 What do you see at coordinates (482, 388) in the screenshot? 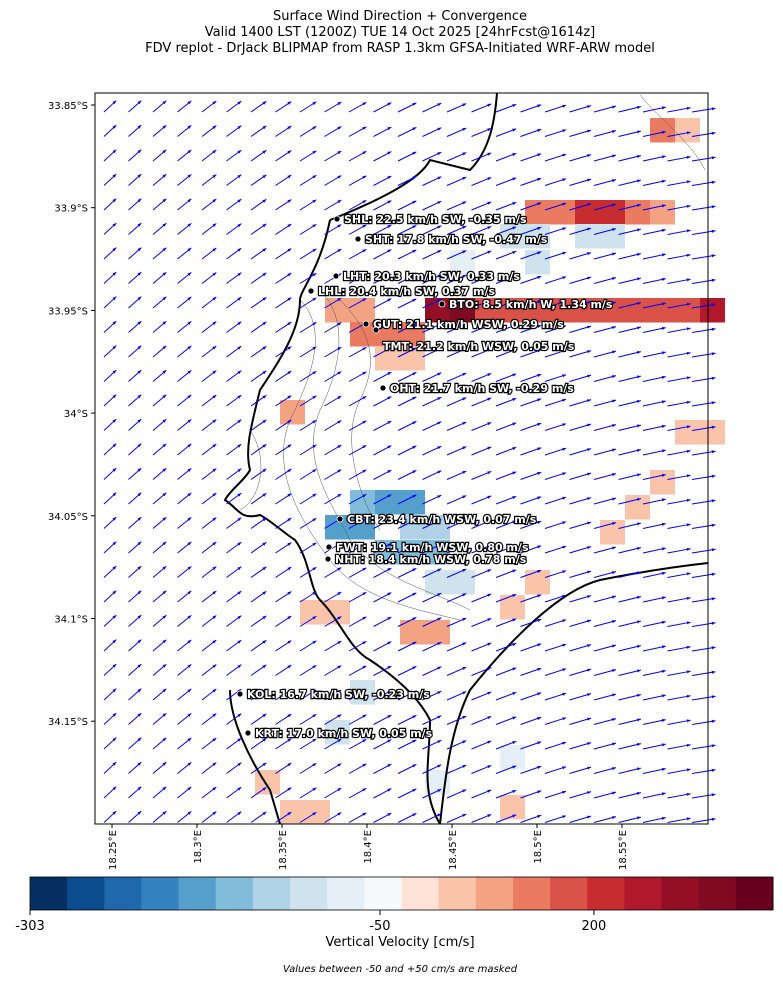
I see `station-label: OHT: 21.7 km/h SW, -0.29 m/s` at bounding box center [482, 388].